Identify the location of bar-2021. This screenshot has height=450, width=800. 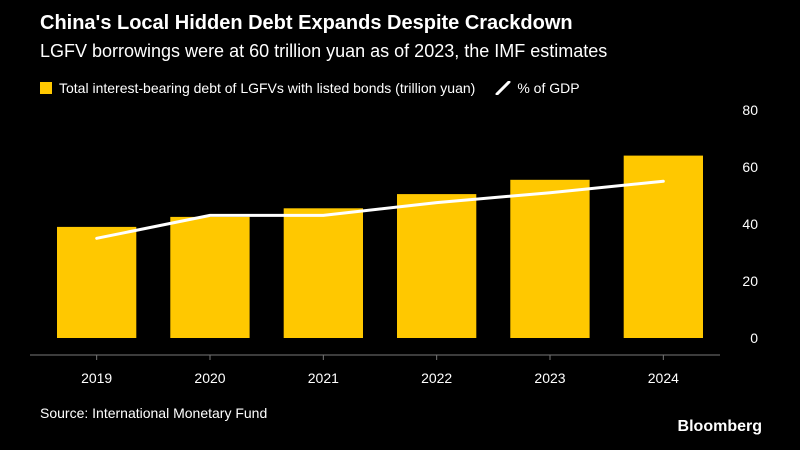
(323, 273).